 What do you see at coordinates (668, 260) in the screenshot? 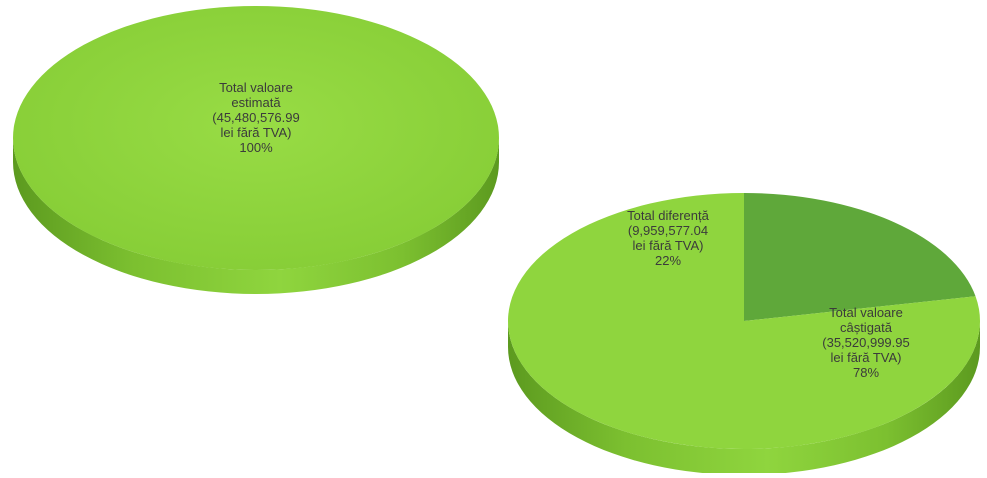
I see `pie-data-label-line: 22%` at bounding box center [668, 260].